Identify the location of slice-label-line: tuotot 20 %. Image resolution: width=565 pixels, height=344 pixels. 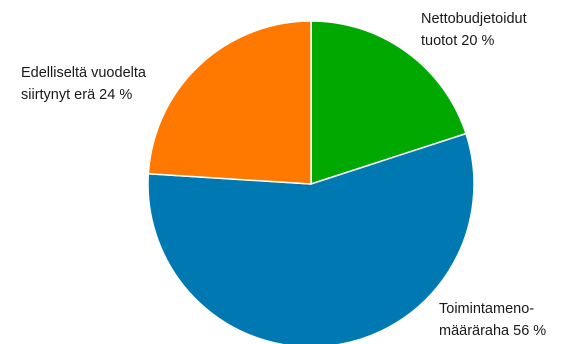
(458, 41).